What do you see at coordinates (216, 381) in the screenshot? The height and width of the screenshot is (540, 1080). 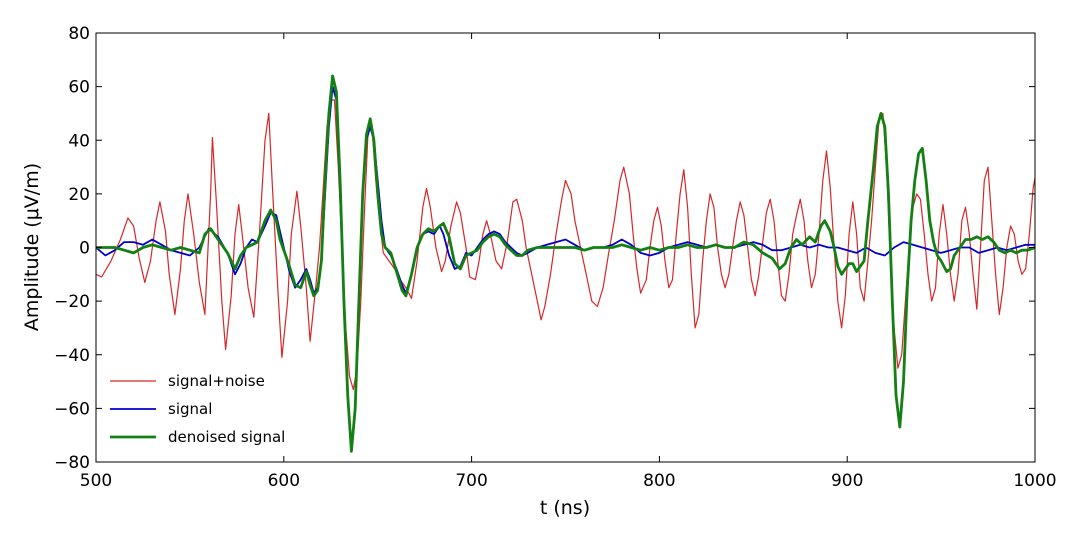 I see `legend-label: signal+noise` at bounding box center [216, 381].